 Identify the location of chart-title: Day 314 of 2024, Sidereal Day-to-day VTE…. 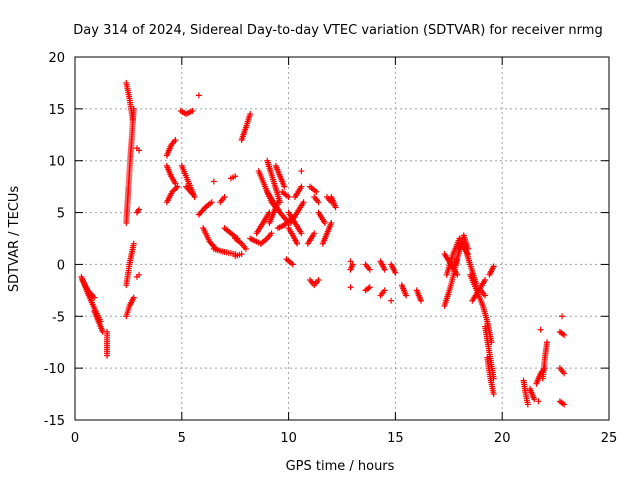
(337, 30).